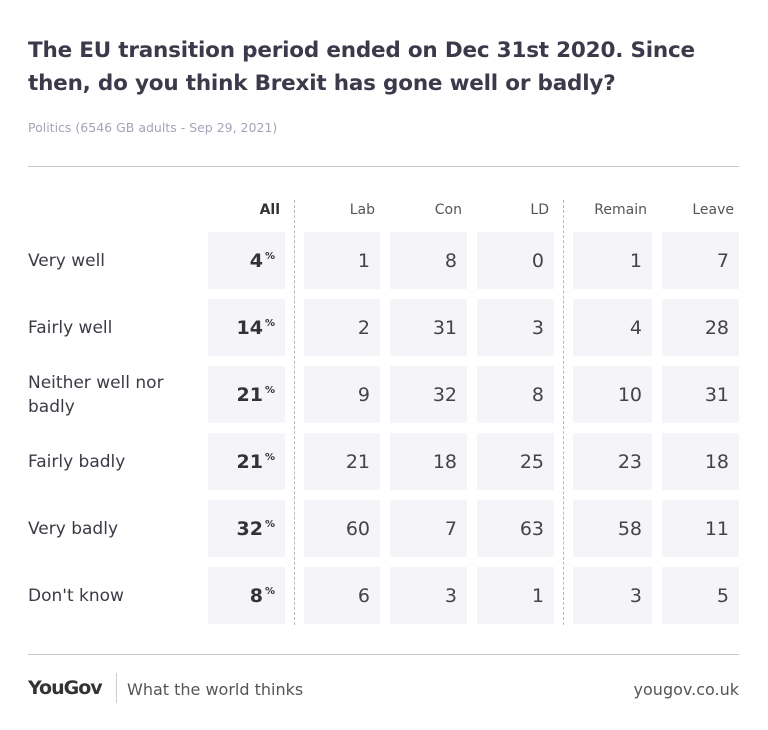 This screenshot has height=730, width=768. I want to click on row-label: Very badly, so click(73, 528).